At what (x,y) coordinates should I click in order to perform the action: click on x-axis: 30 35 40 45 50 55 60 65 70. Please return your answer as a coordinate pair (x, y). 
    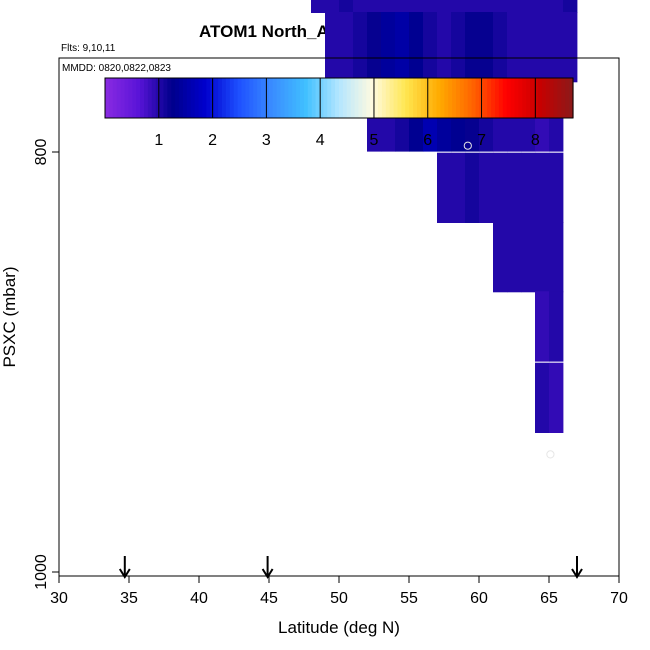
    Looking at the image, I should click on (339, 591).